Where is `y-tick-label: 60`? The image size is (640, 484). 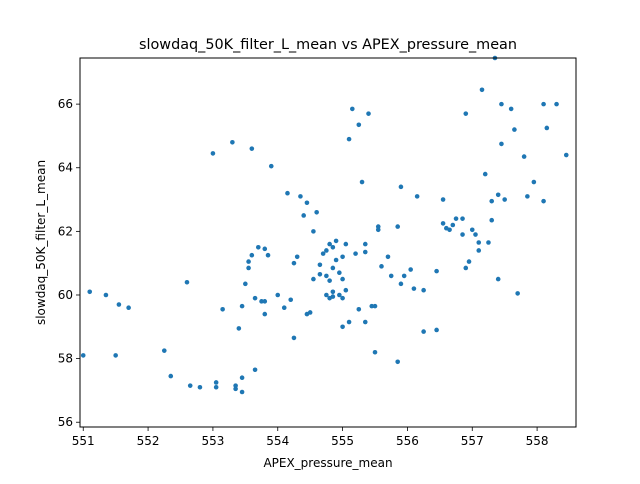
y-tick-label: 60 is located at coordinates (65, 295).